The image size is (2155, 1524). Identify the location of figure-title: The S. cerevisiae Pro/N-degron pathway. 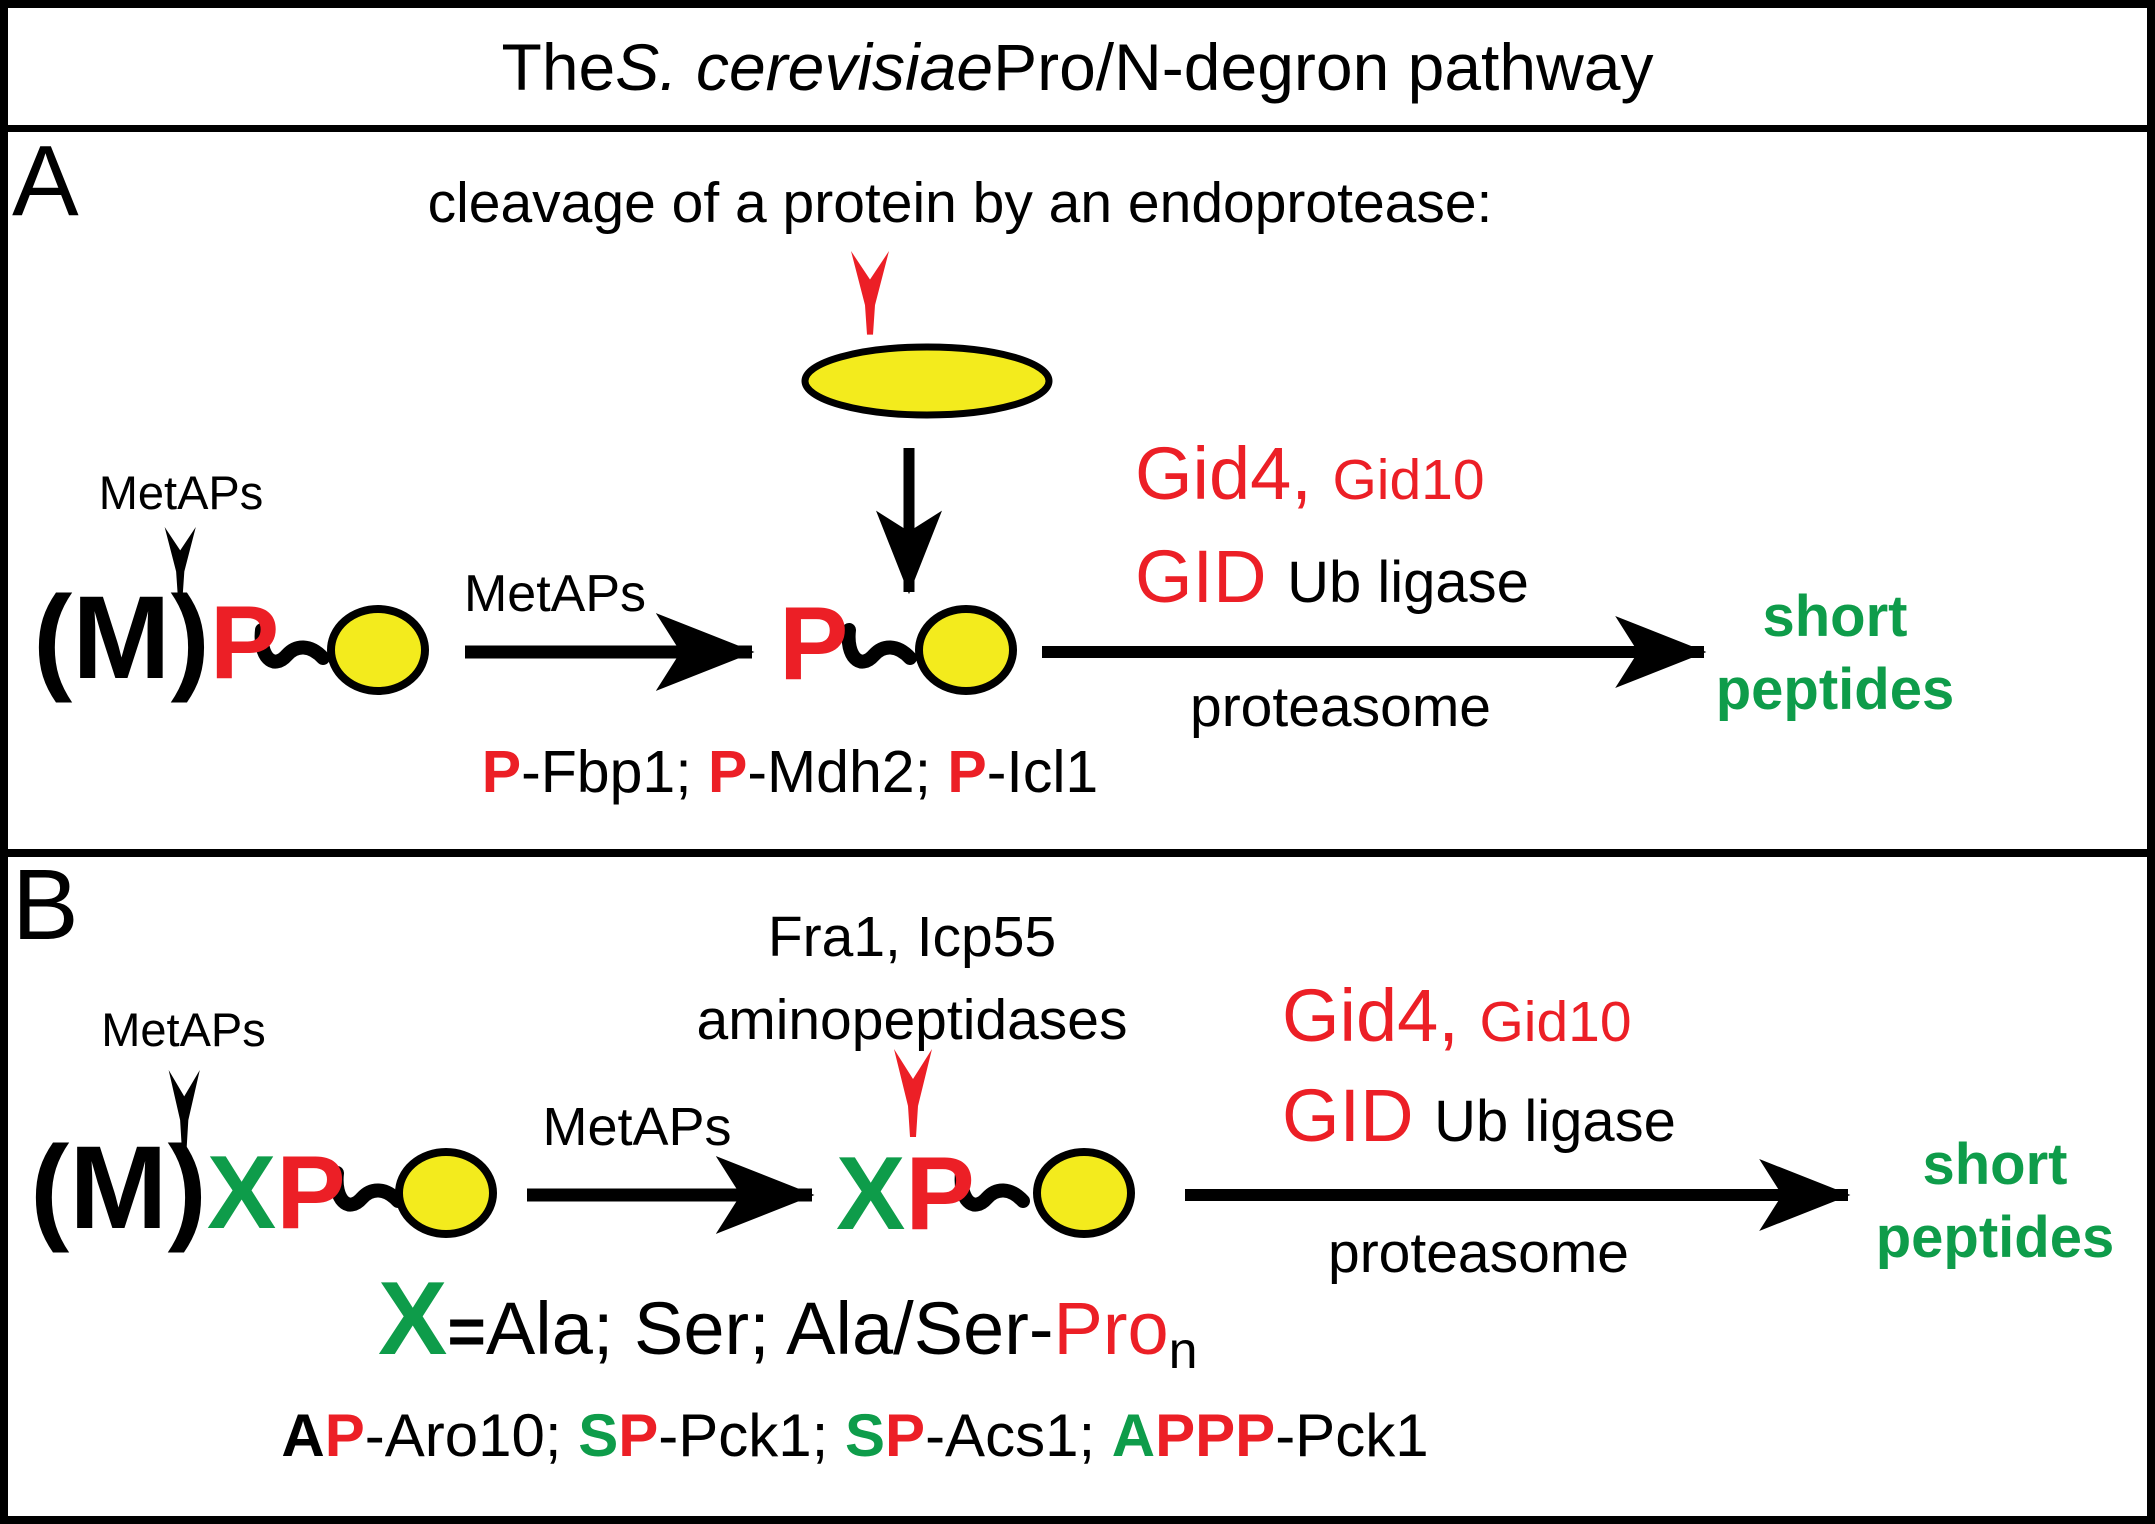
(1077, 70).